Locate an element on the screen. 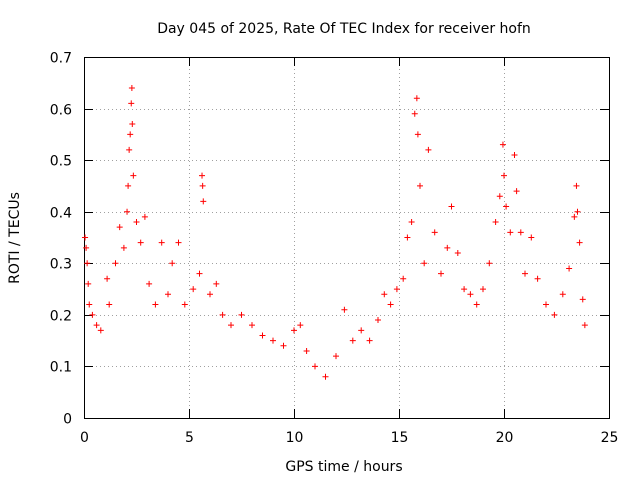 The height and width of the screenshot is (480, 640). x-axis-title: GPS time / hours is located at coordinates (343, 467).